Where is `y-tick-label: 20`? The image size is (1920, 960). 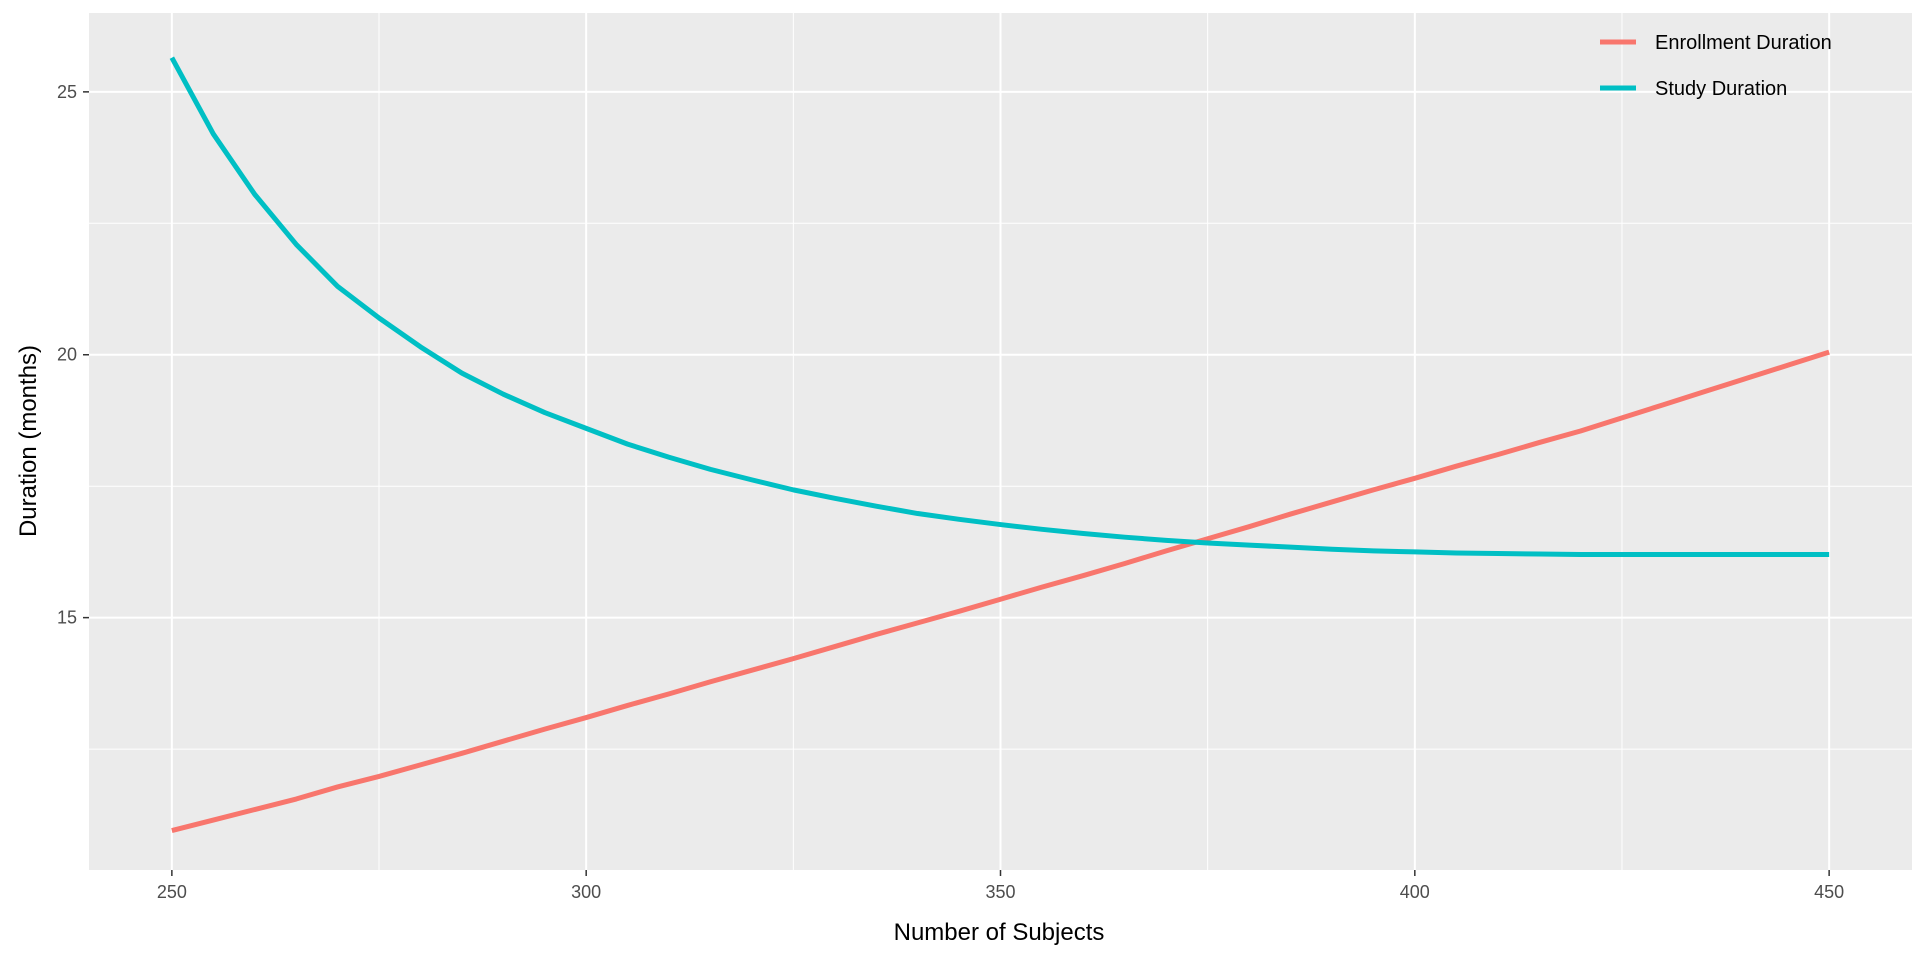
y-tick-label: 20 is located at coordinates (67, 355).